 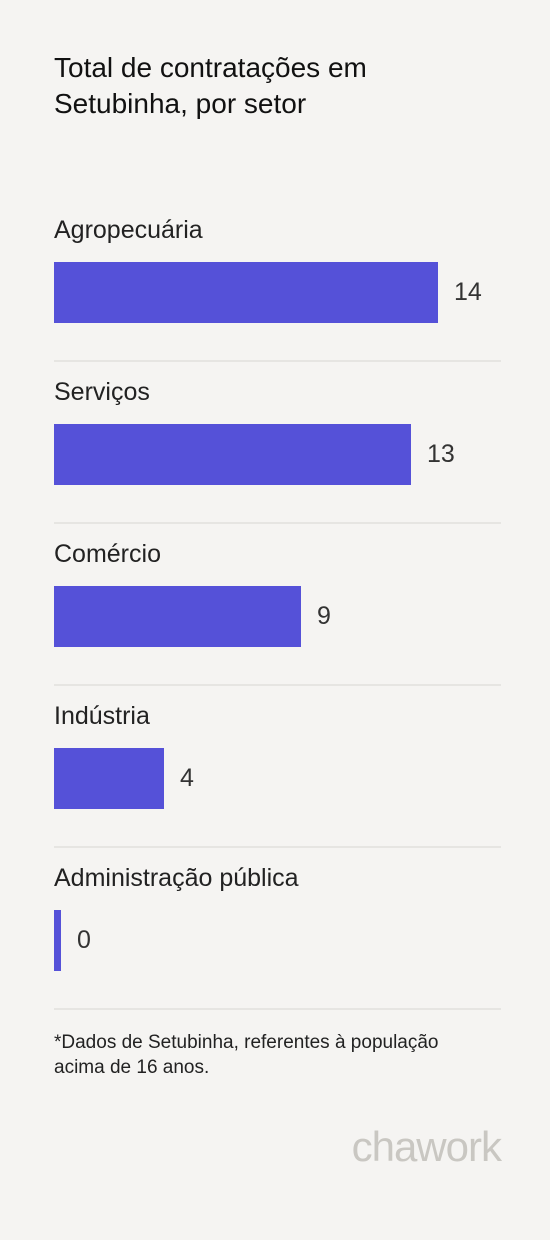 I want to click on bar-row: Agropecuária 14, so click(x=277, y=281).